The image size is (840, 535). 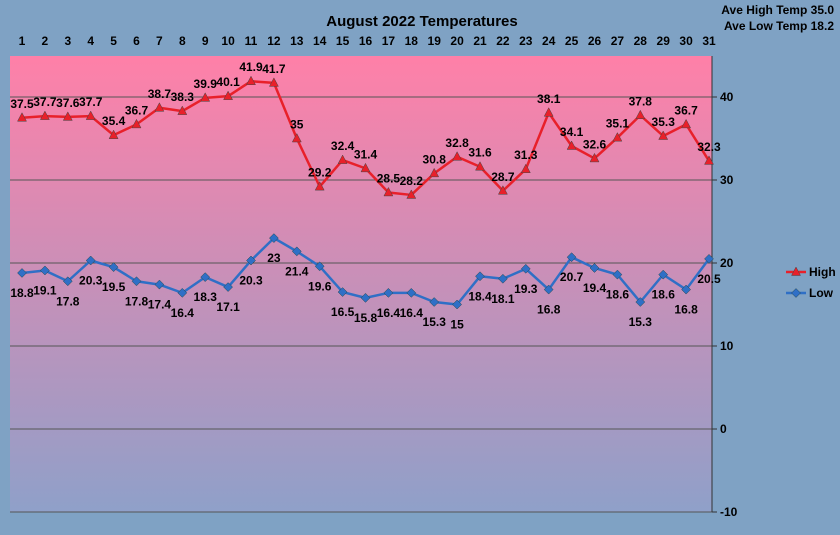 What do you see at coordinates (595, 288) in the screenshot?
I see `low-data-label: 19.4` at bounding box center [595, 288].